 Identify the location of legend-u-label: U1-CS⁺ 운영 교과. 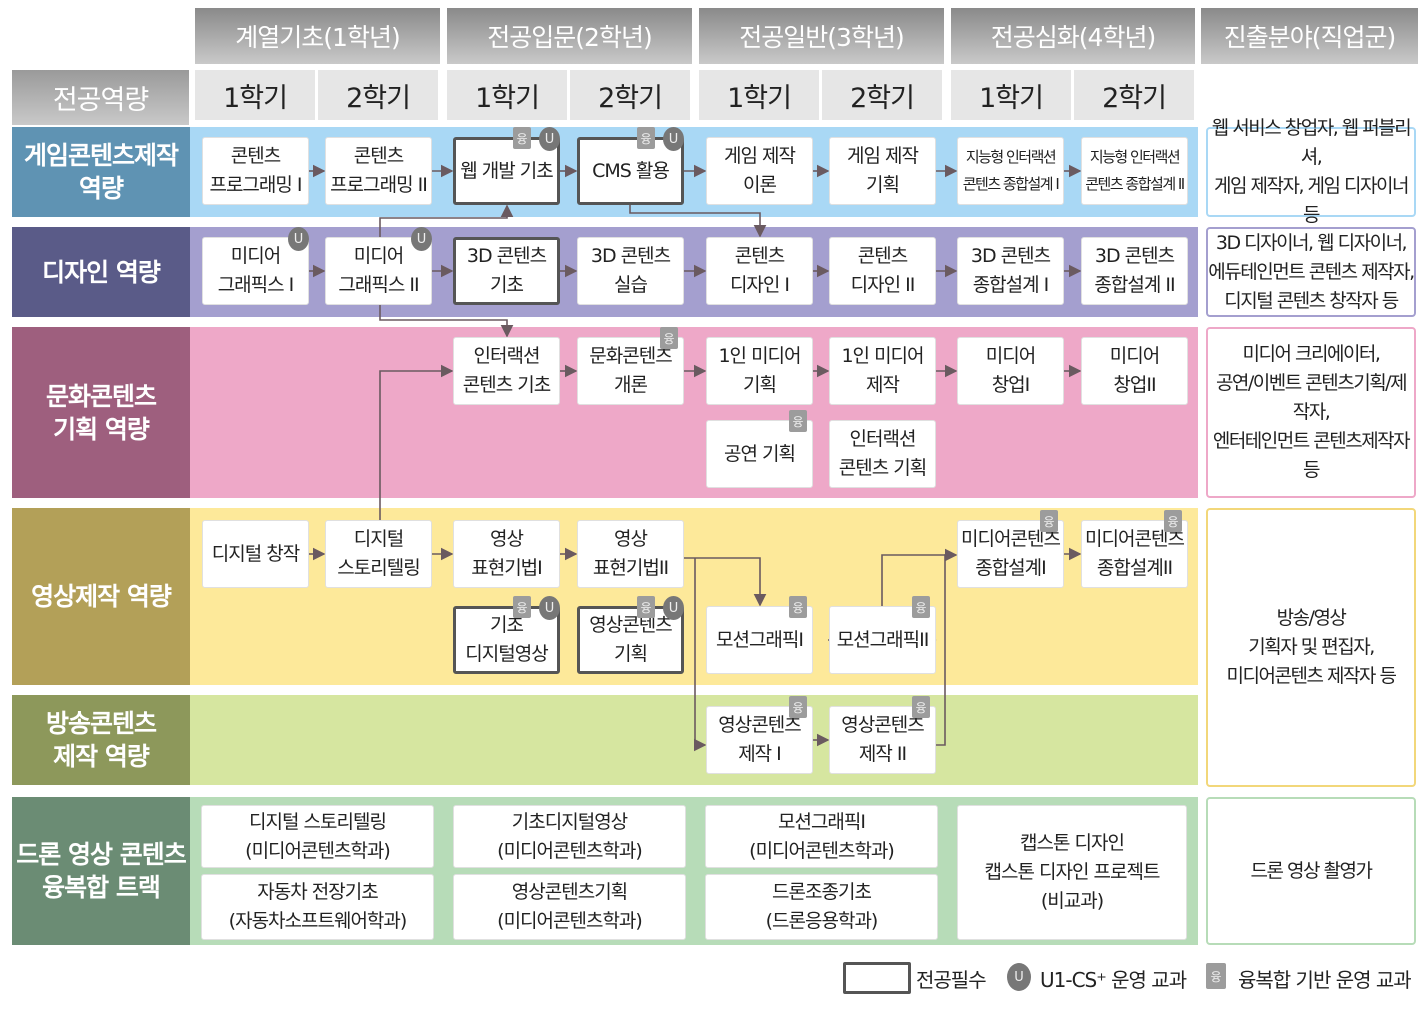
(1113, 979).